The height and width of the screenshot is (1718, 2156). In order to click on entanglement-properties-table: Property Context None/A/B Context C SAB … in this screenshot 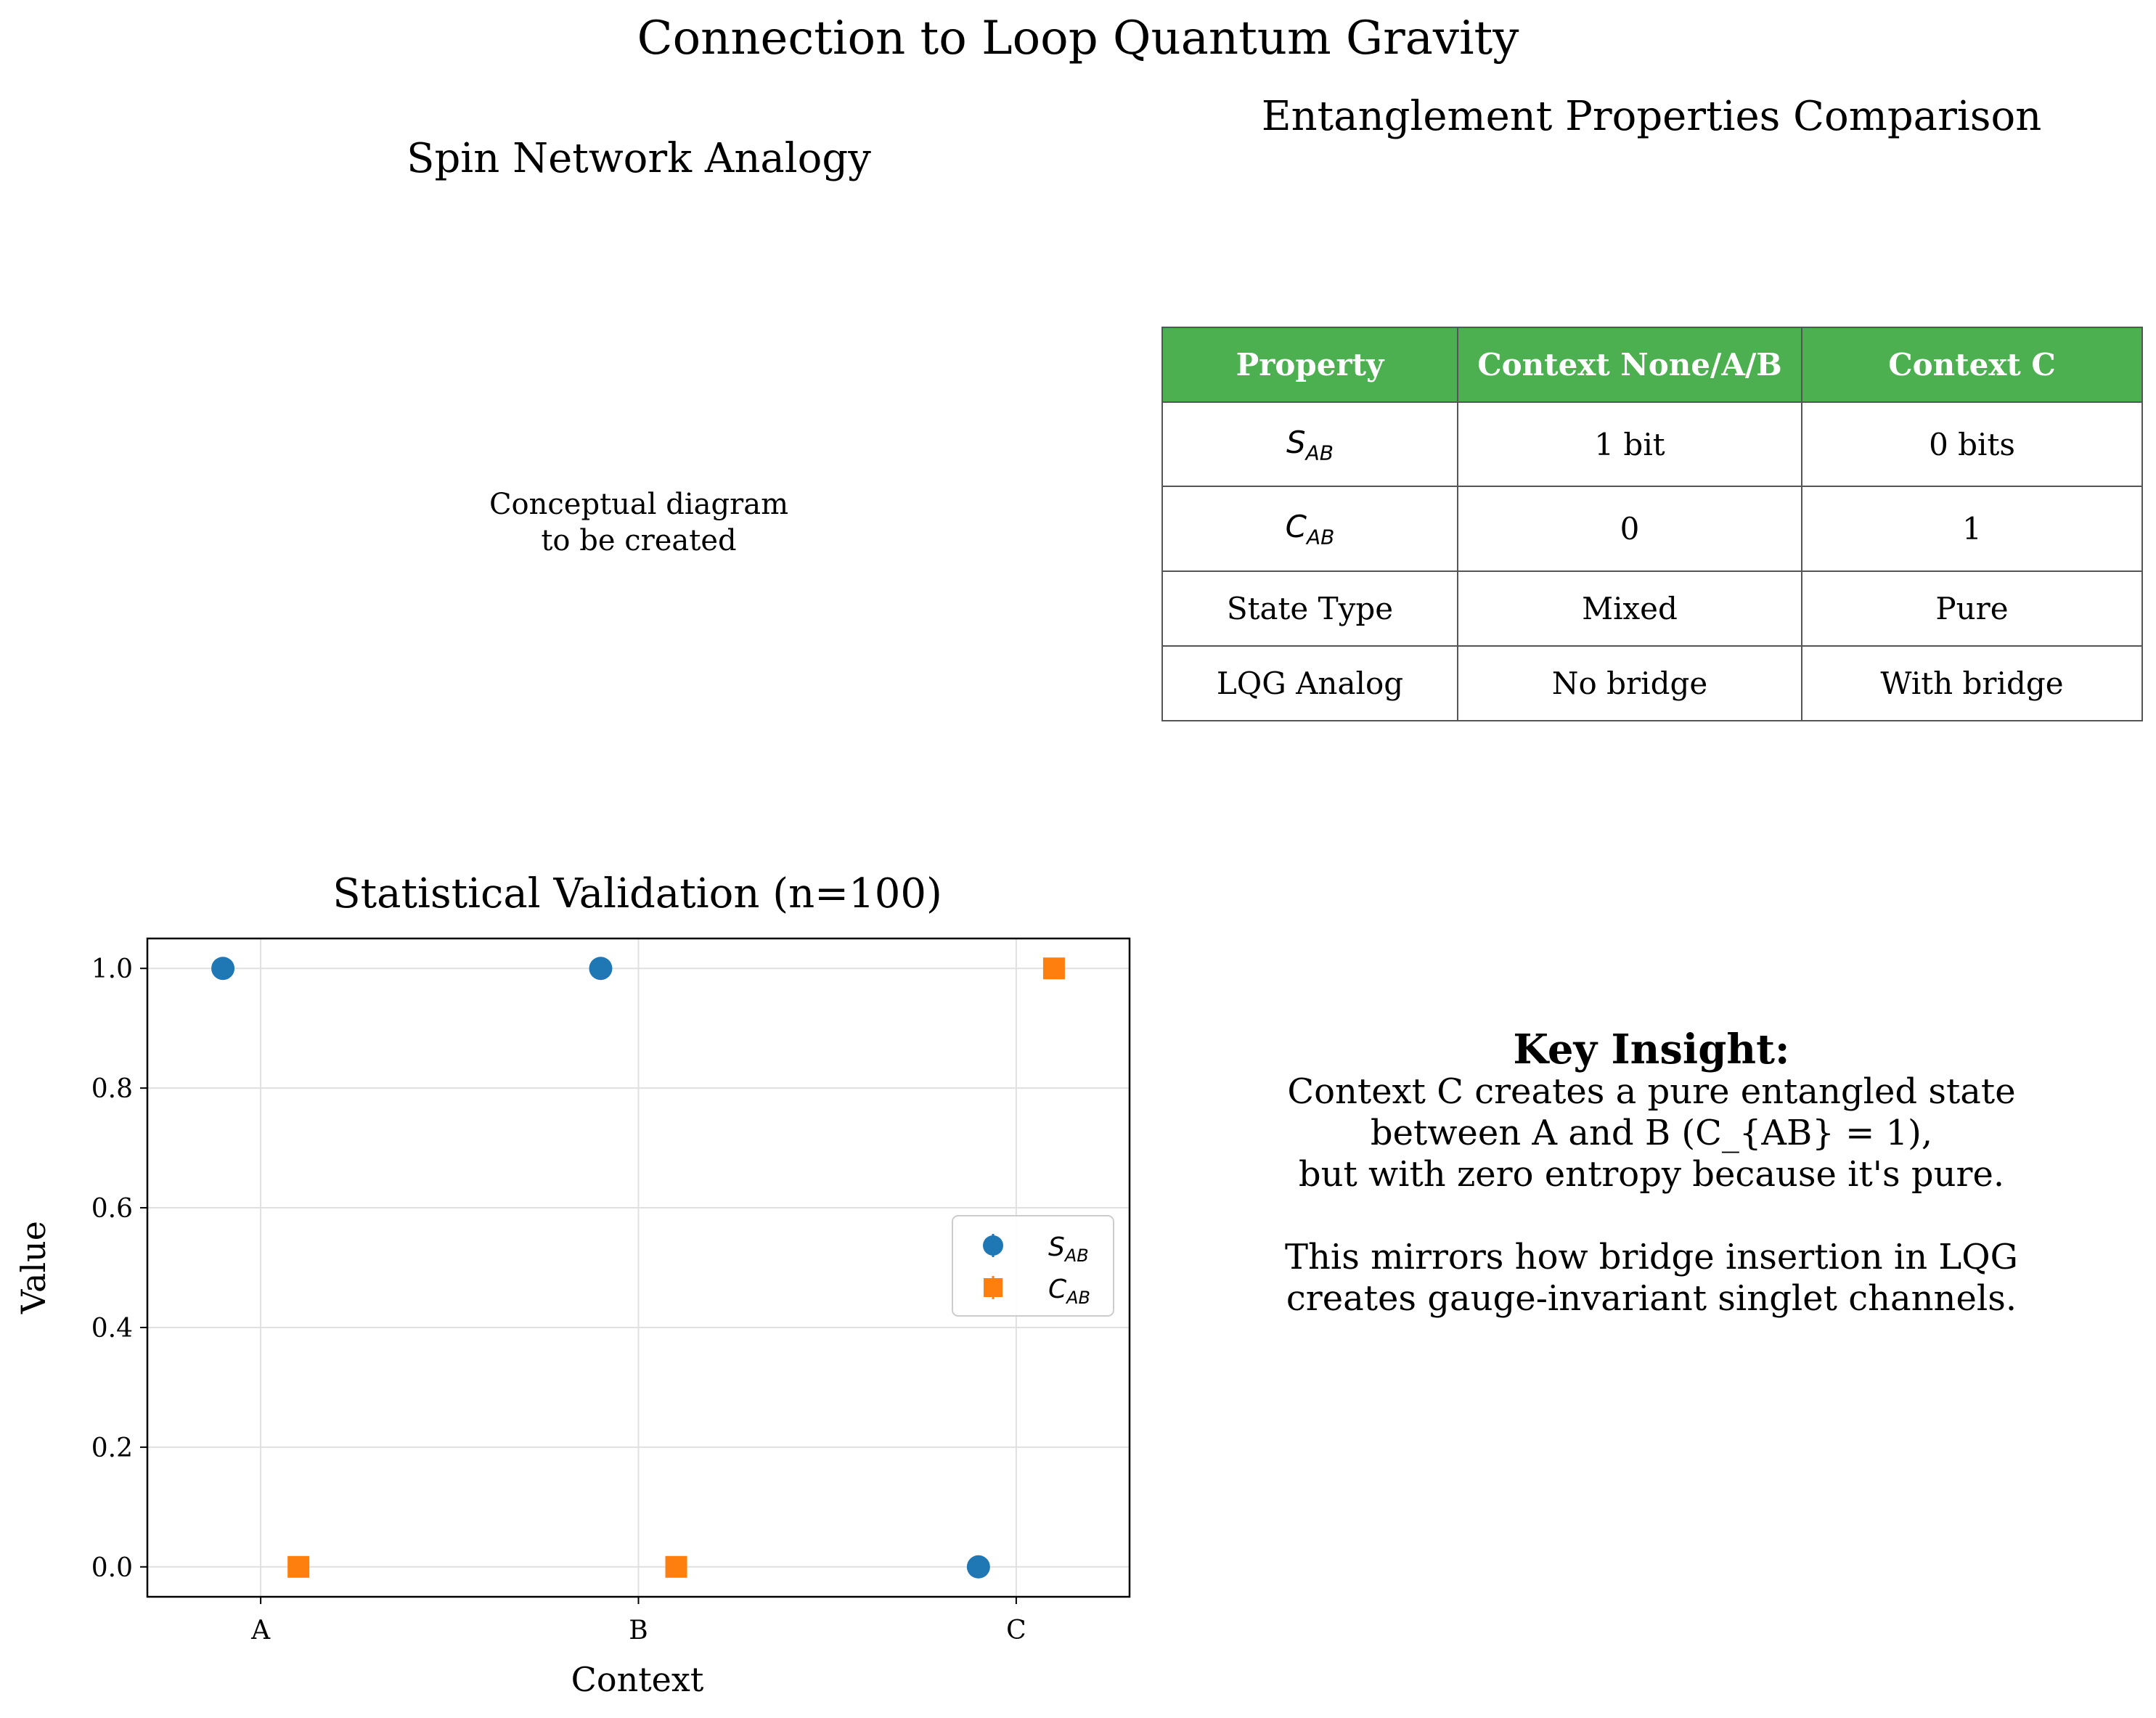, I will do `click(1652, 524)`.